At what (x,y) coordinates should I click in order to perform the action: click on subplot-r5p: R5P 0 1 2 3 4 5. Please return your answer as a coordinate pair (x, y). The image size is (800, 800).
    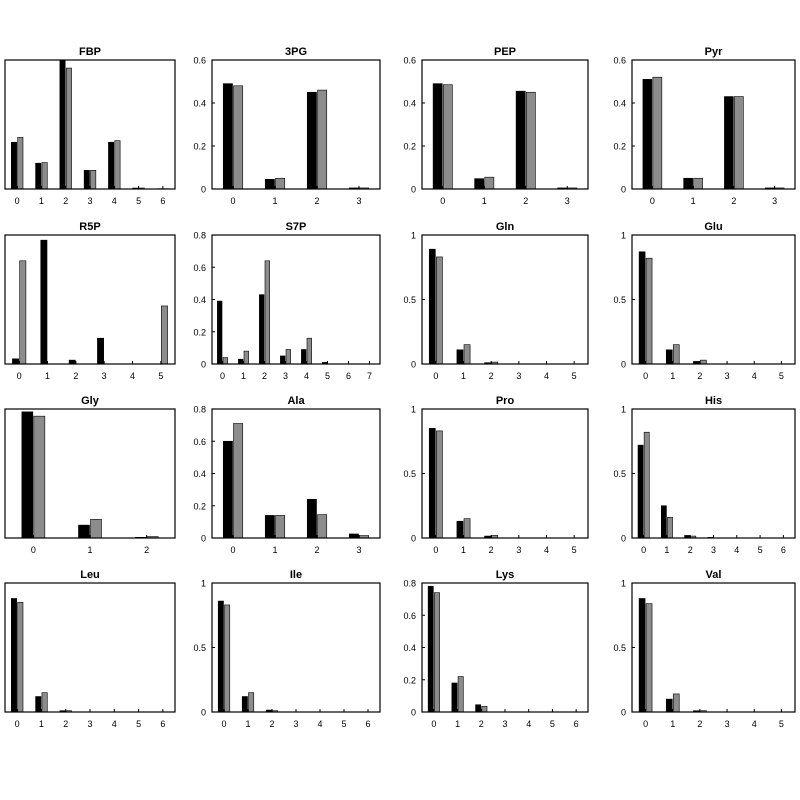
    Looking at the image, I should click on (90, 301).